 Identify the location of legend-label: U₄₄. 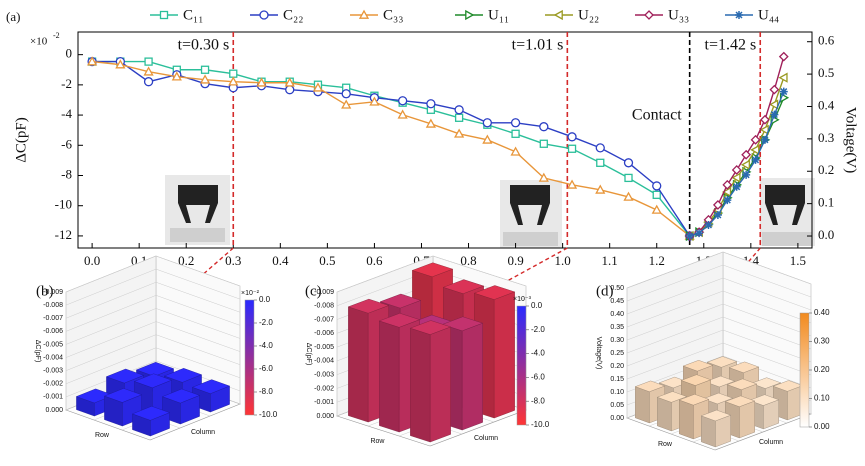
(768, 15).